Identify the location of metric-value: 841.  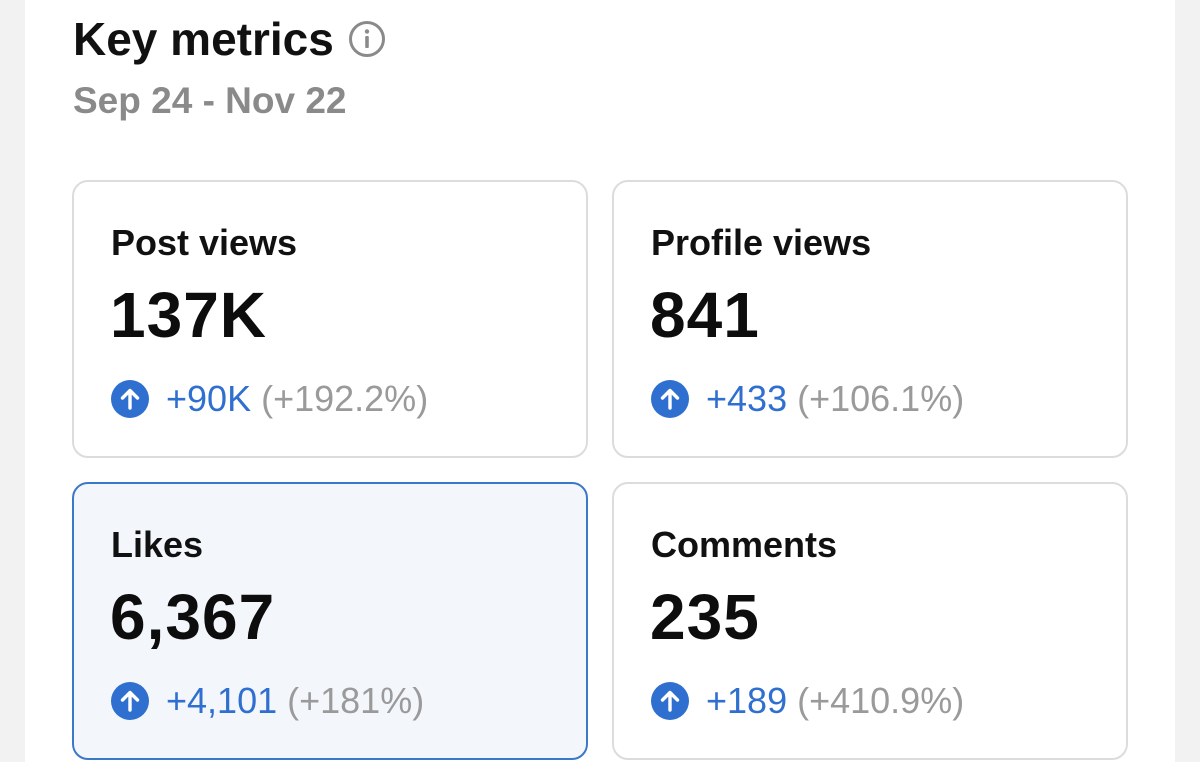
(705, 315).